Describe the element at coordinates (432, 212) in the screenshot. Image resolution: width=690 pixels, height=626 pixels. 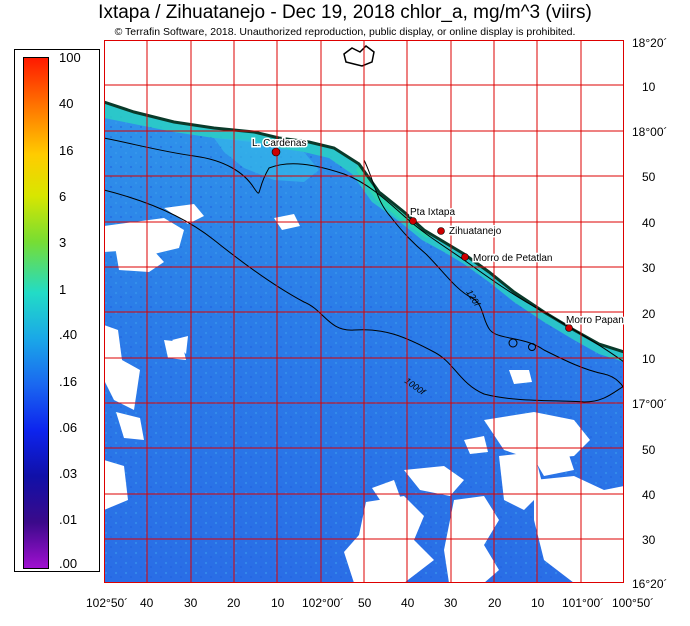
I see `place-label: Pta Ixtapa` at that location.